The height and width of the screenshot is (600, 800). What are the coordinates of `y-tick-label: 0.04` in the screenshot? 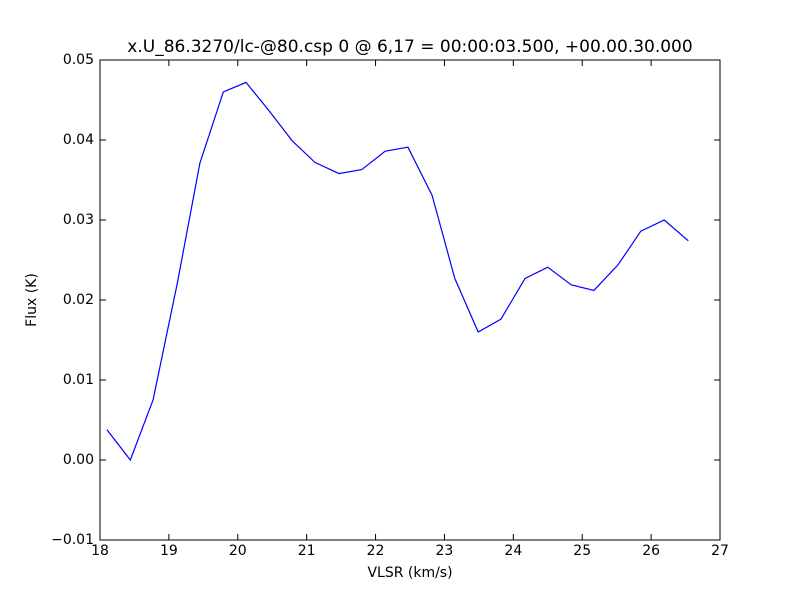 It's located at (78, 140).